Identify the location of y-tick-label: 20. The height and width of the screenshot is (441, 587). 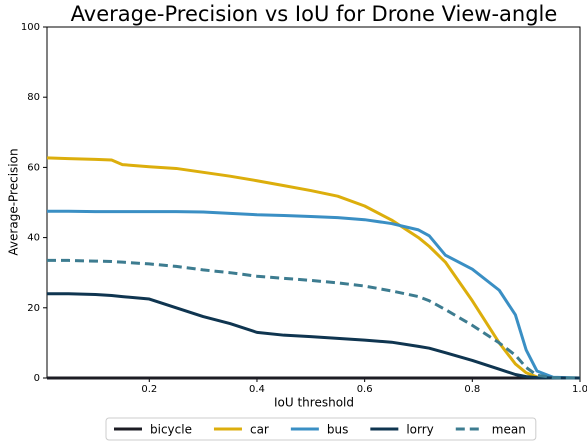
(33, 308).